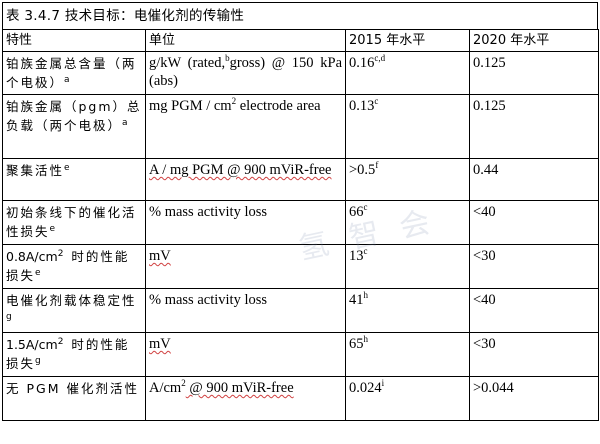 The width and height of the screenshot is (600, 444). I want to click on table-row: 电催化剂载体稳定性g % mass activity loss 41h <40, so click(300, 310).